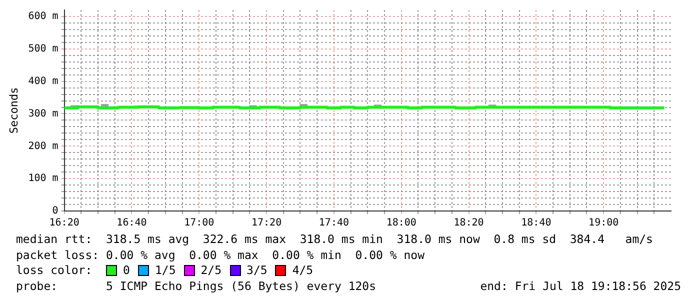  I want to click on text: median rtt: 318.5 ms avg 322.6 ms max 318.0 ms min 318.0 ms now 0.8 ms sd 384.4 am/s, so click(335, 240).